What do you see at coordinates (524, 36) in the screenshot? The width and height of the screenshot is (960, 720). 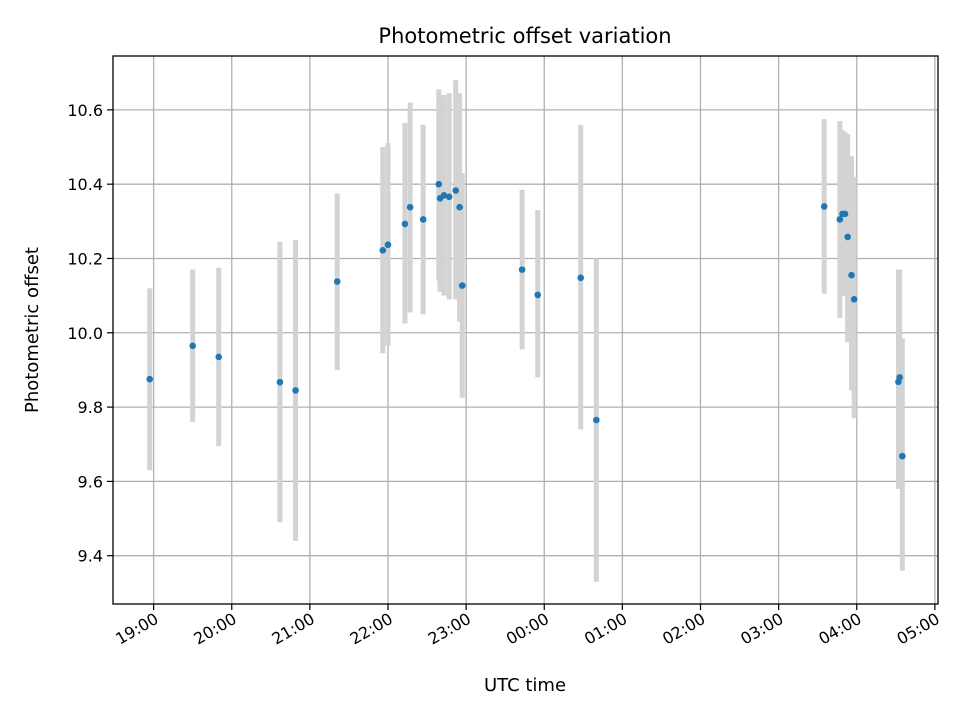 I see `chart-title: Photometric offset variation` at bounding box center [524, 36].